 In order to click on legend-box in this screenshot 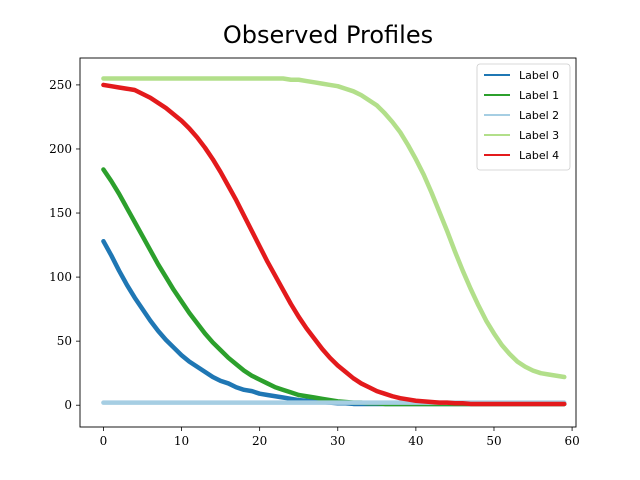, I will do `click(523, 117)`.